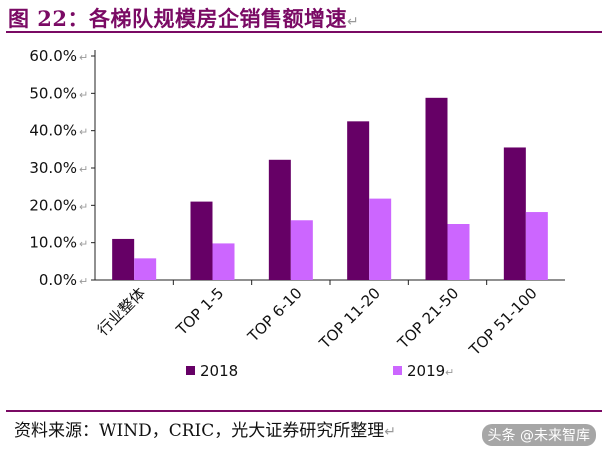  I want to click on source-paragraph-mark: ↵, so click(390, 432).